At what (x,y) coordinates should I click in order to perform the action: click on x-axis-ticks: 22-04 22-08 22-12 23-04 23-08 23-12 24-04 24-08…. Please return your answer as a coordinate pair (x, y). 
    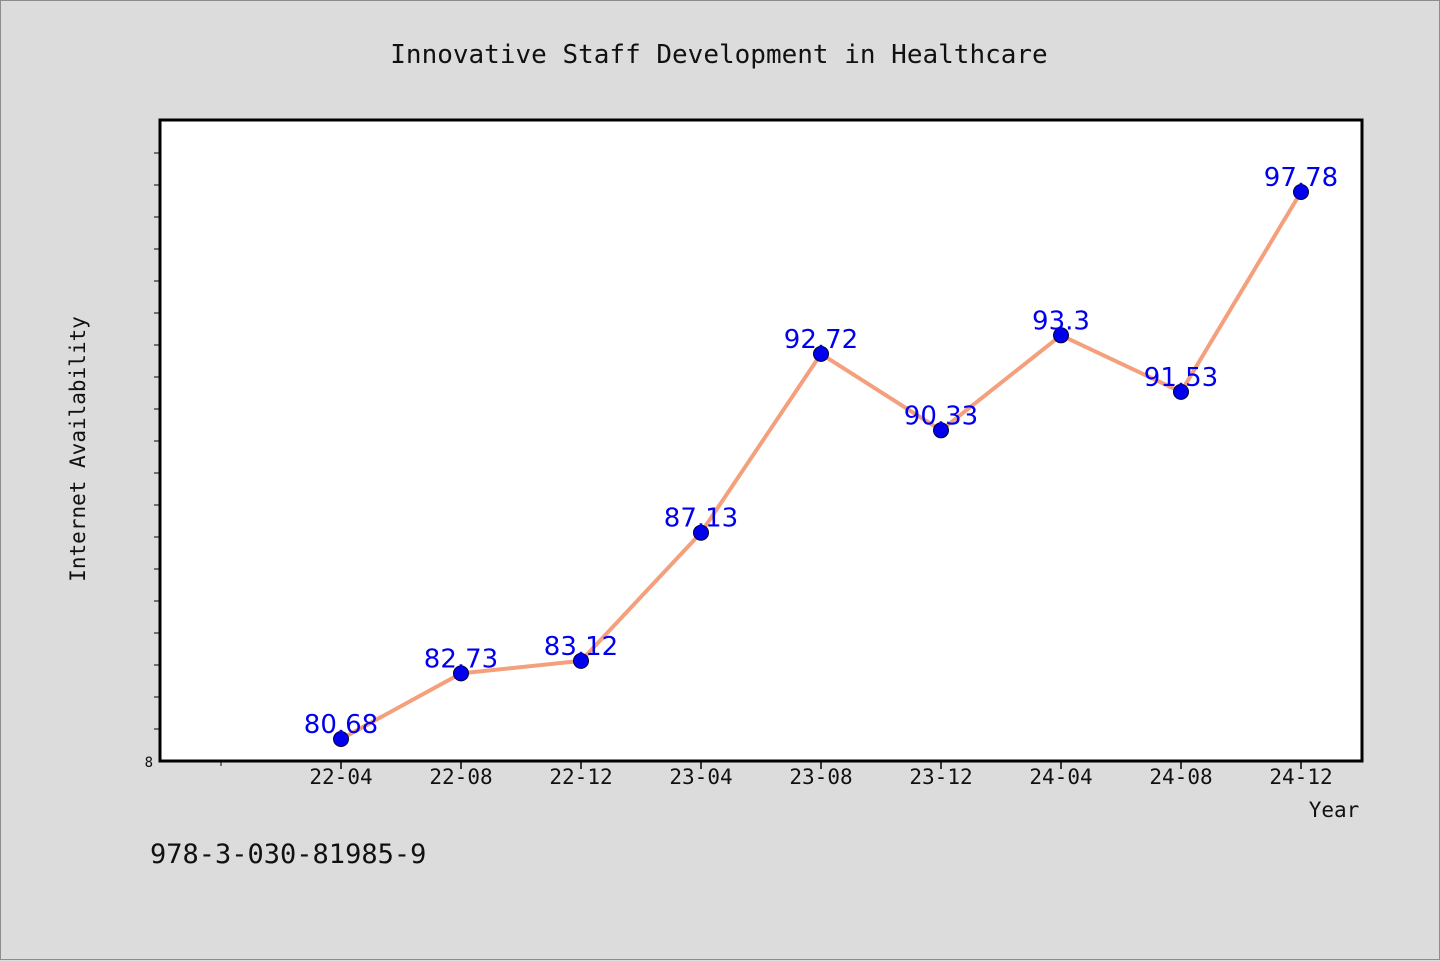
    Looking at the image, I should click on (776, 775).